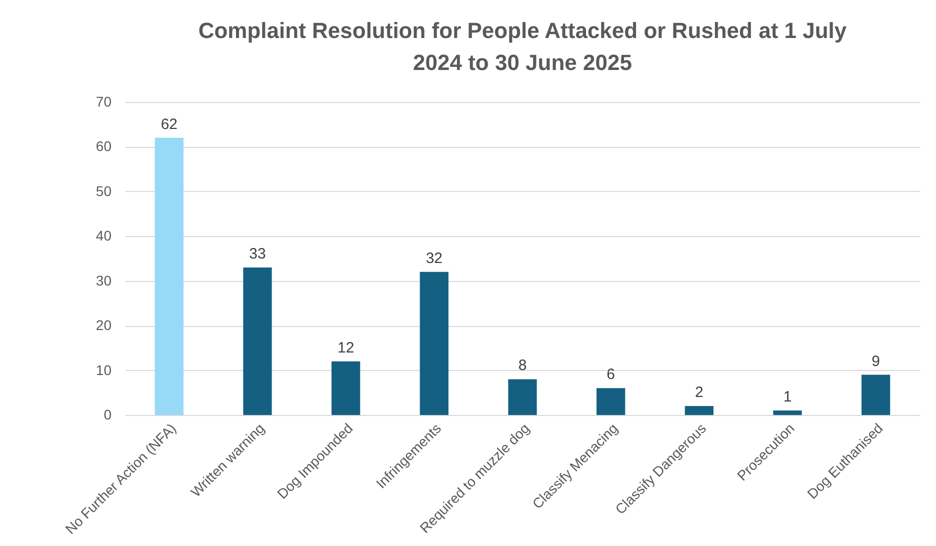  What do you see at coordinates (257, 253) in the screenshot?
I see `data-label: 33` at bounding box center [257, 253].